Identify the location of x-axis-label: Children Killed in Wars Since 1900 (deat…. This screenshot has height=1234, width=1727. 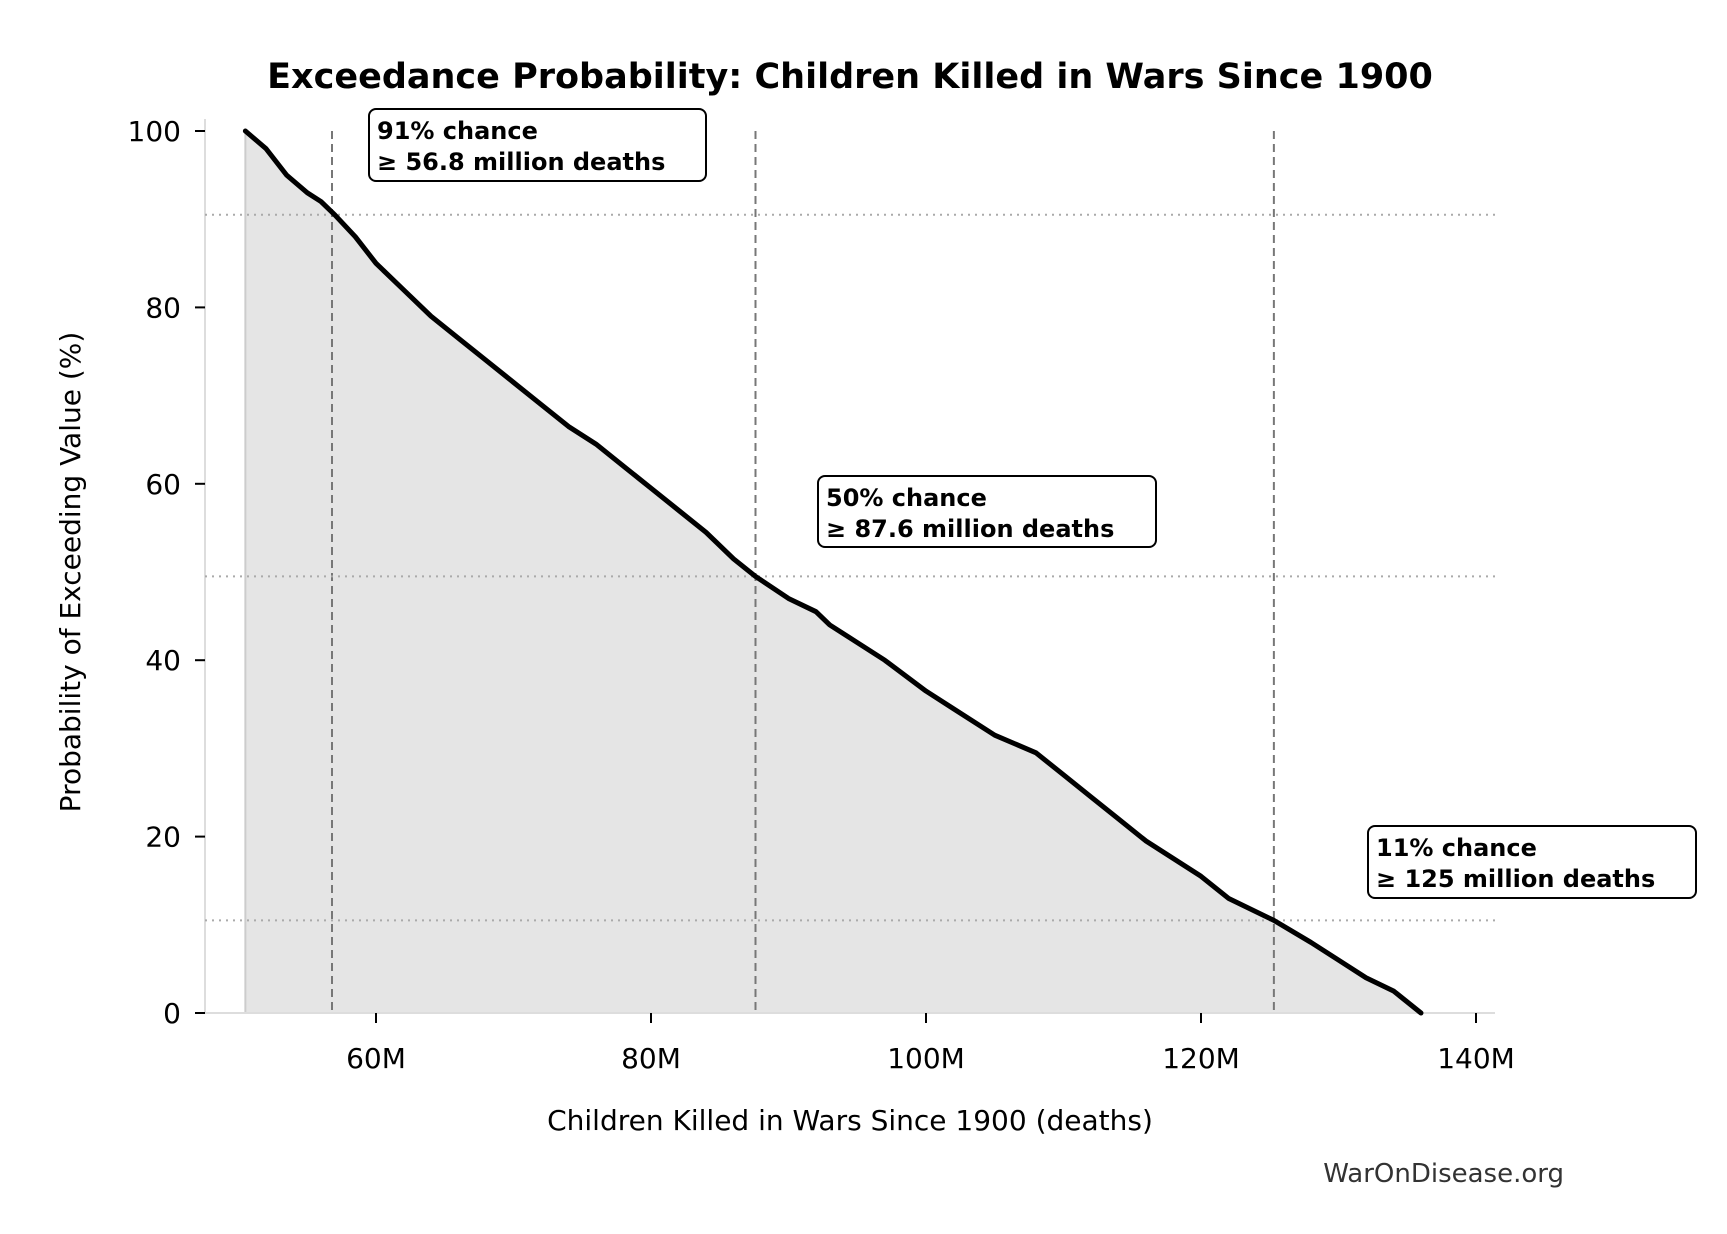
(850, 1120).